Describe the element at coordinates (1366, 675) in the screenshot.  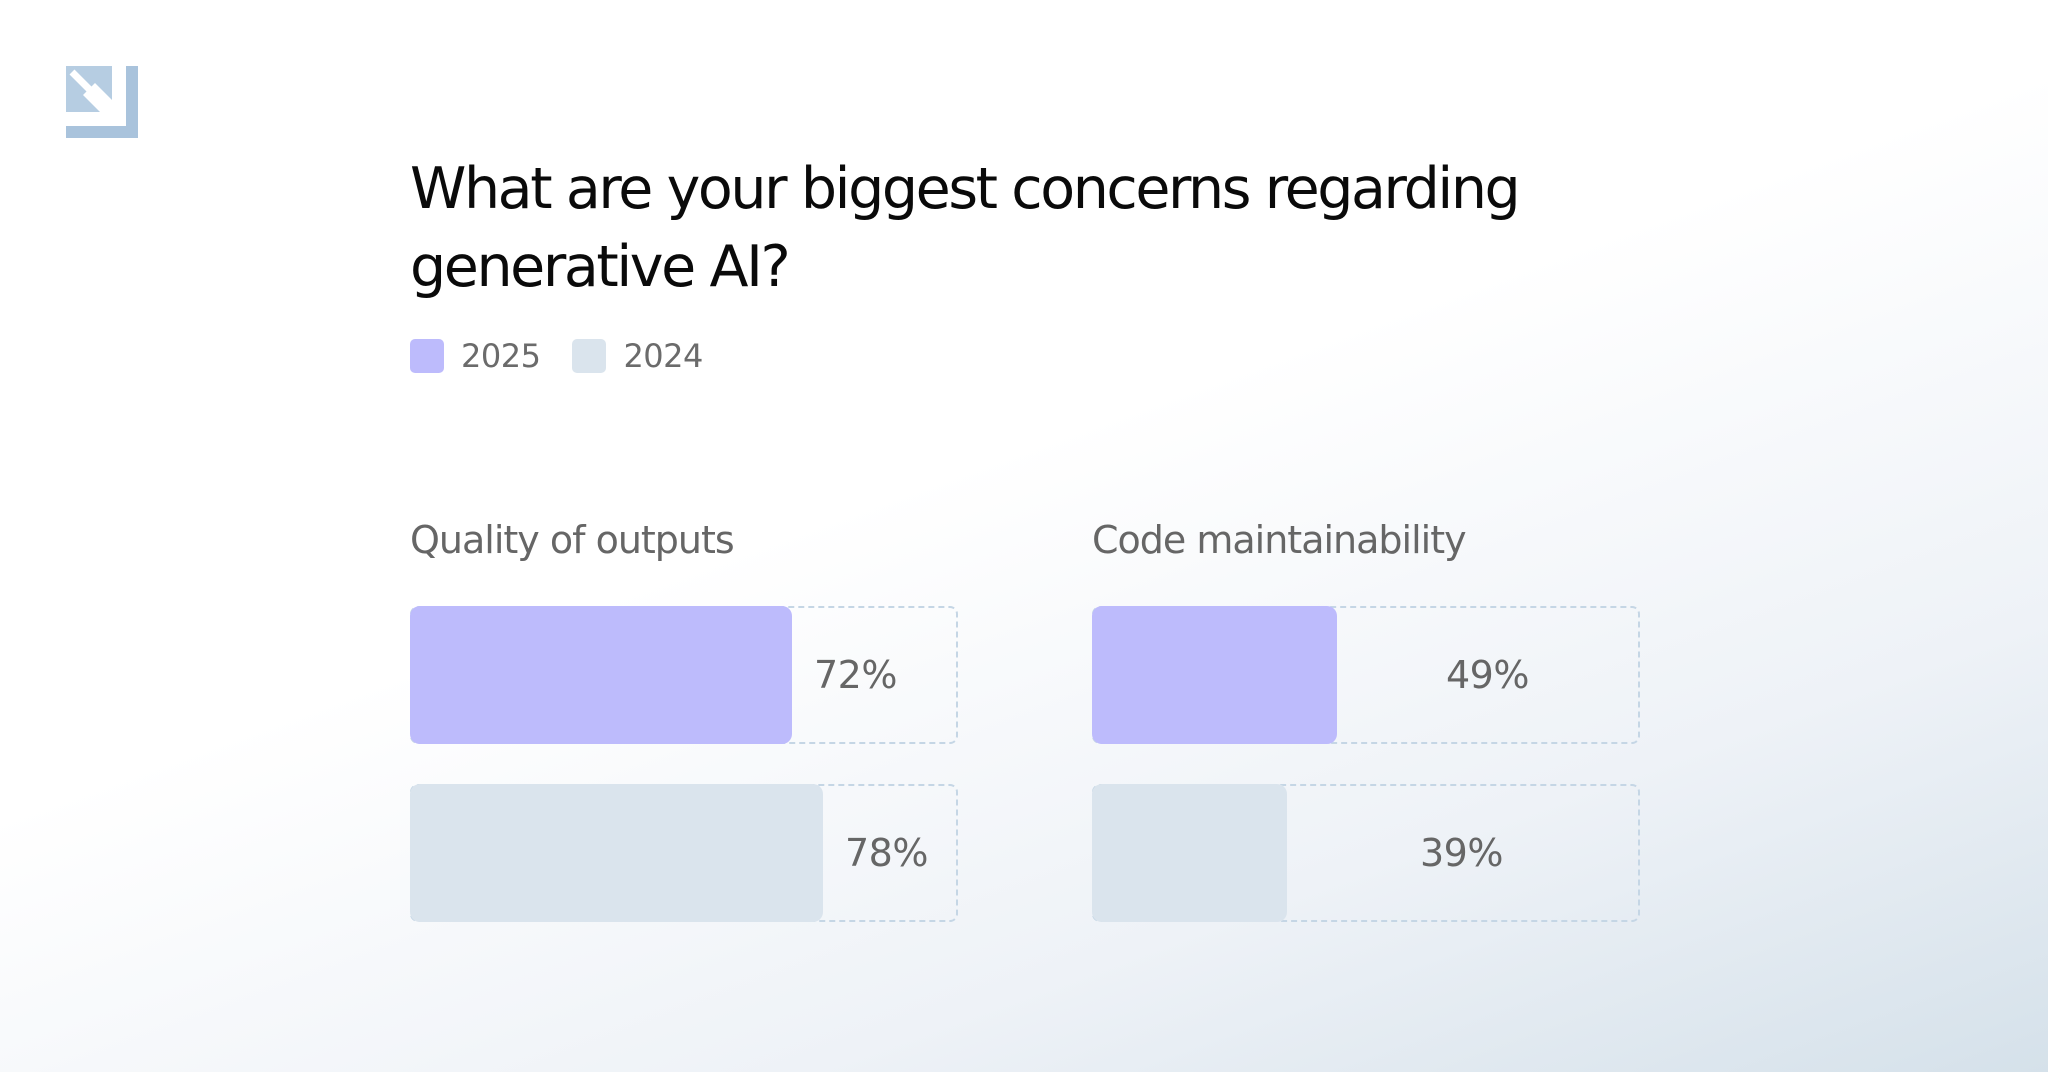
I see `bar-track-code-maintainability-2025: 49%` at that location.